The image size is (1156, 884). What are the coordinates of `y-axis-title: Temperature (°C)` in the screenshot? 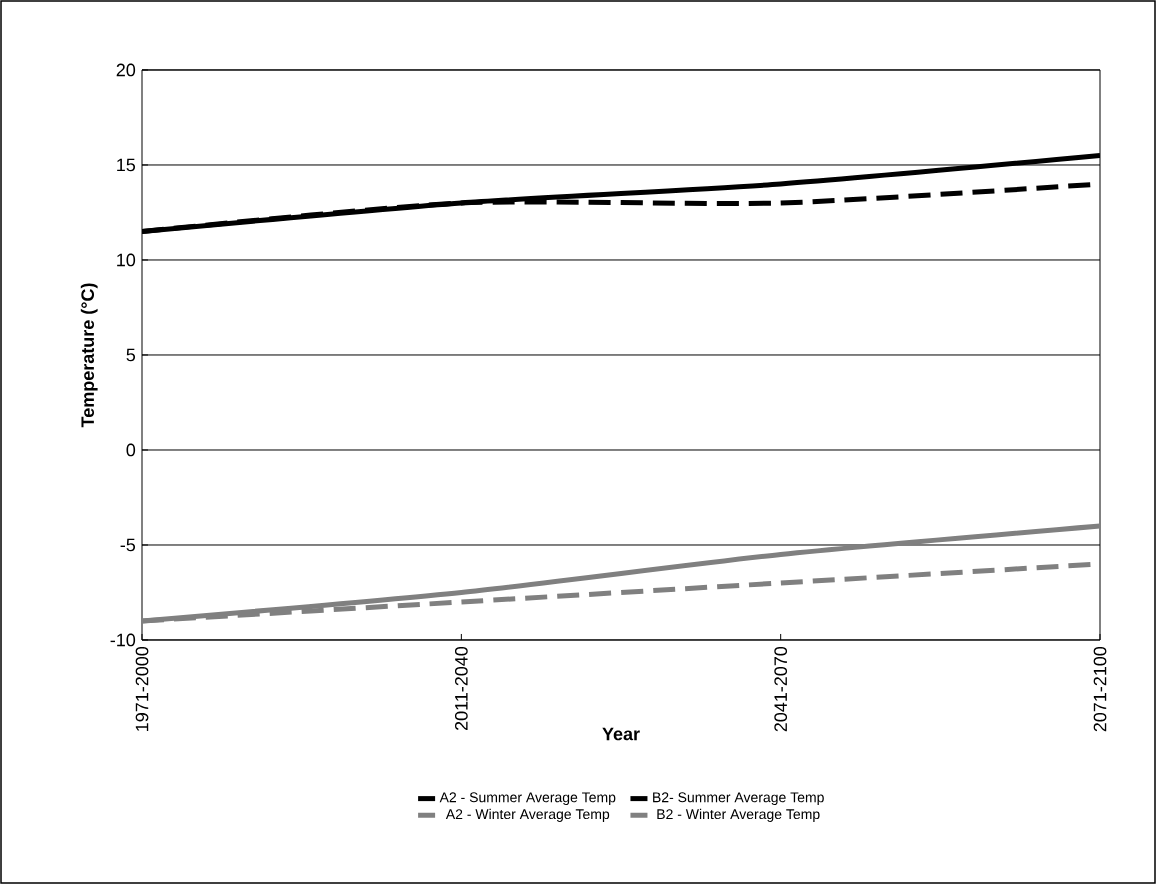 It's located at (89, 355).